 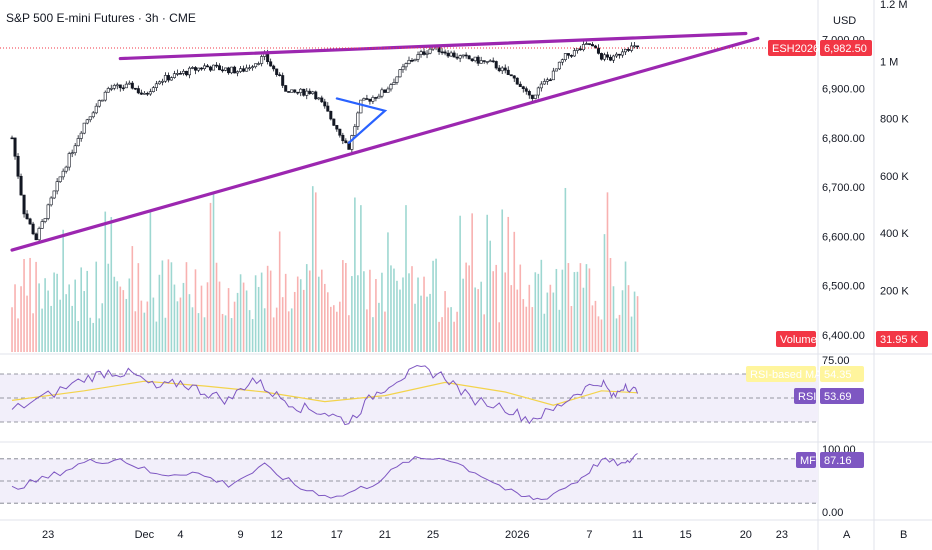 What do you see at coordinates (686, 535) in the screenshot?
I see `time-tick-label: 15` at bounding box center [686, 535].